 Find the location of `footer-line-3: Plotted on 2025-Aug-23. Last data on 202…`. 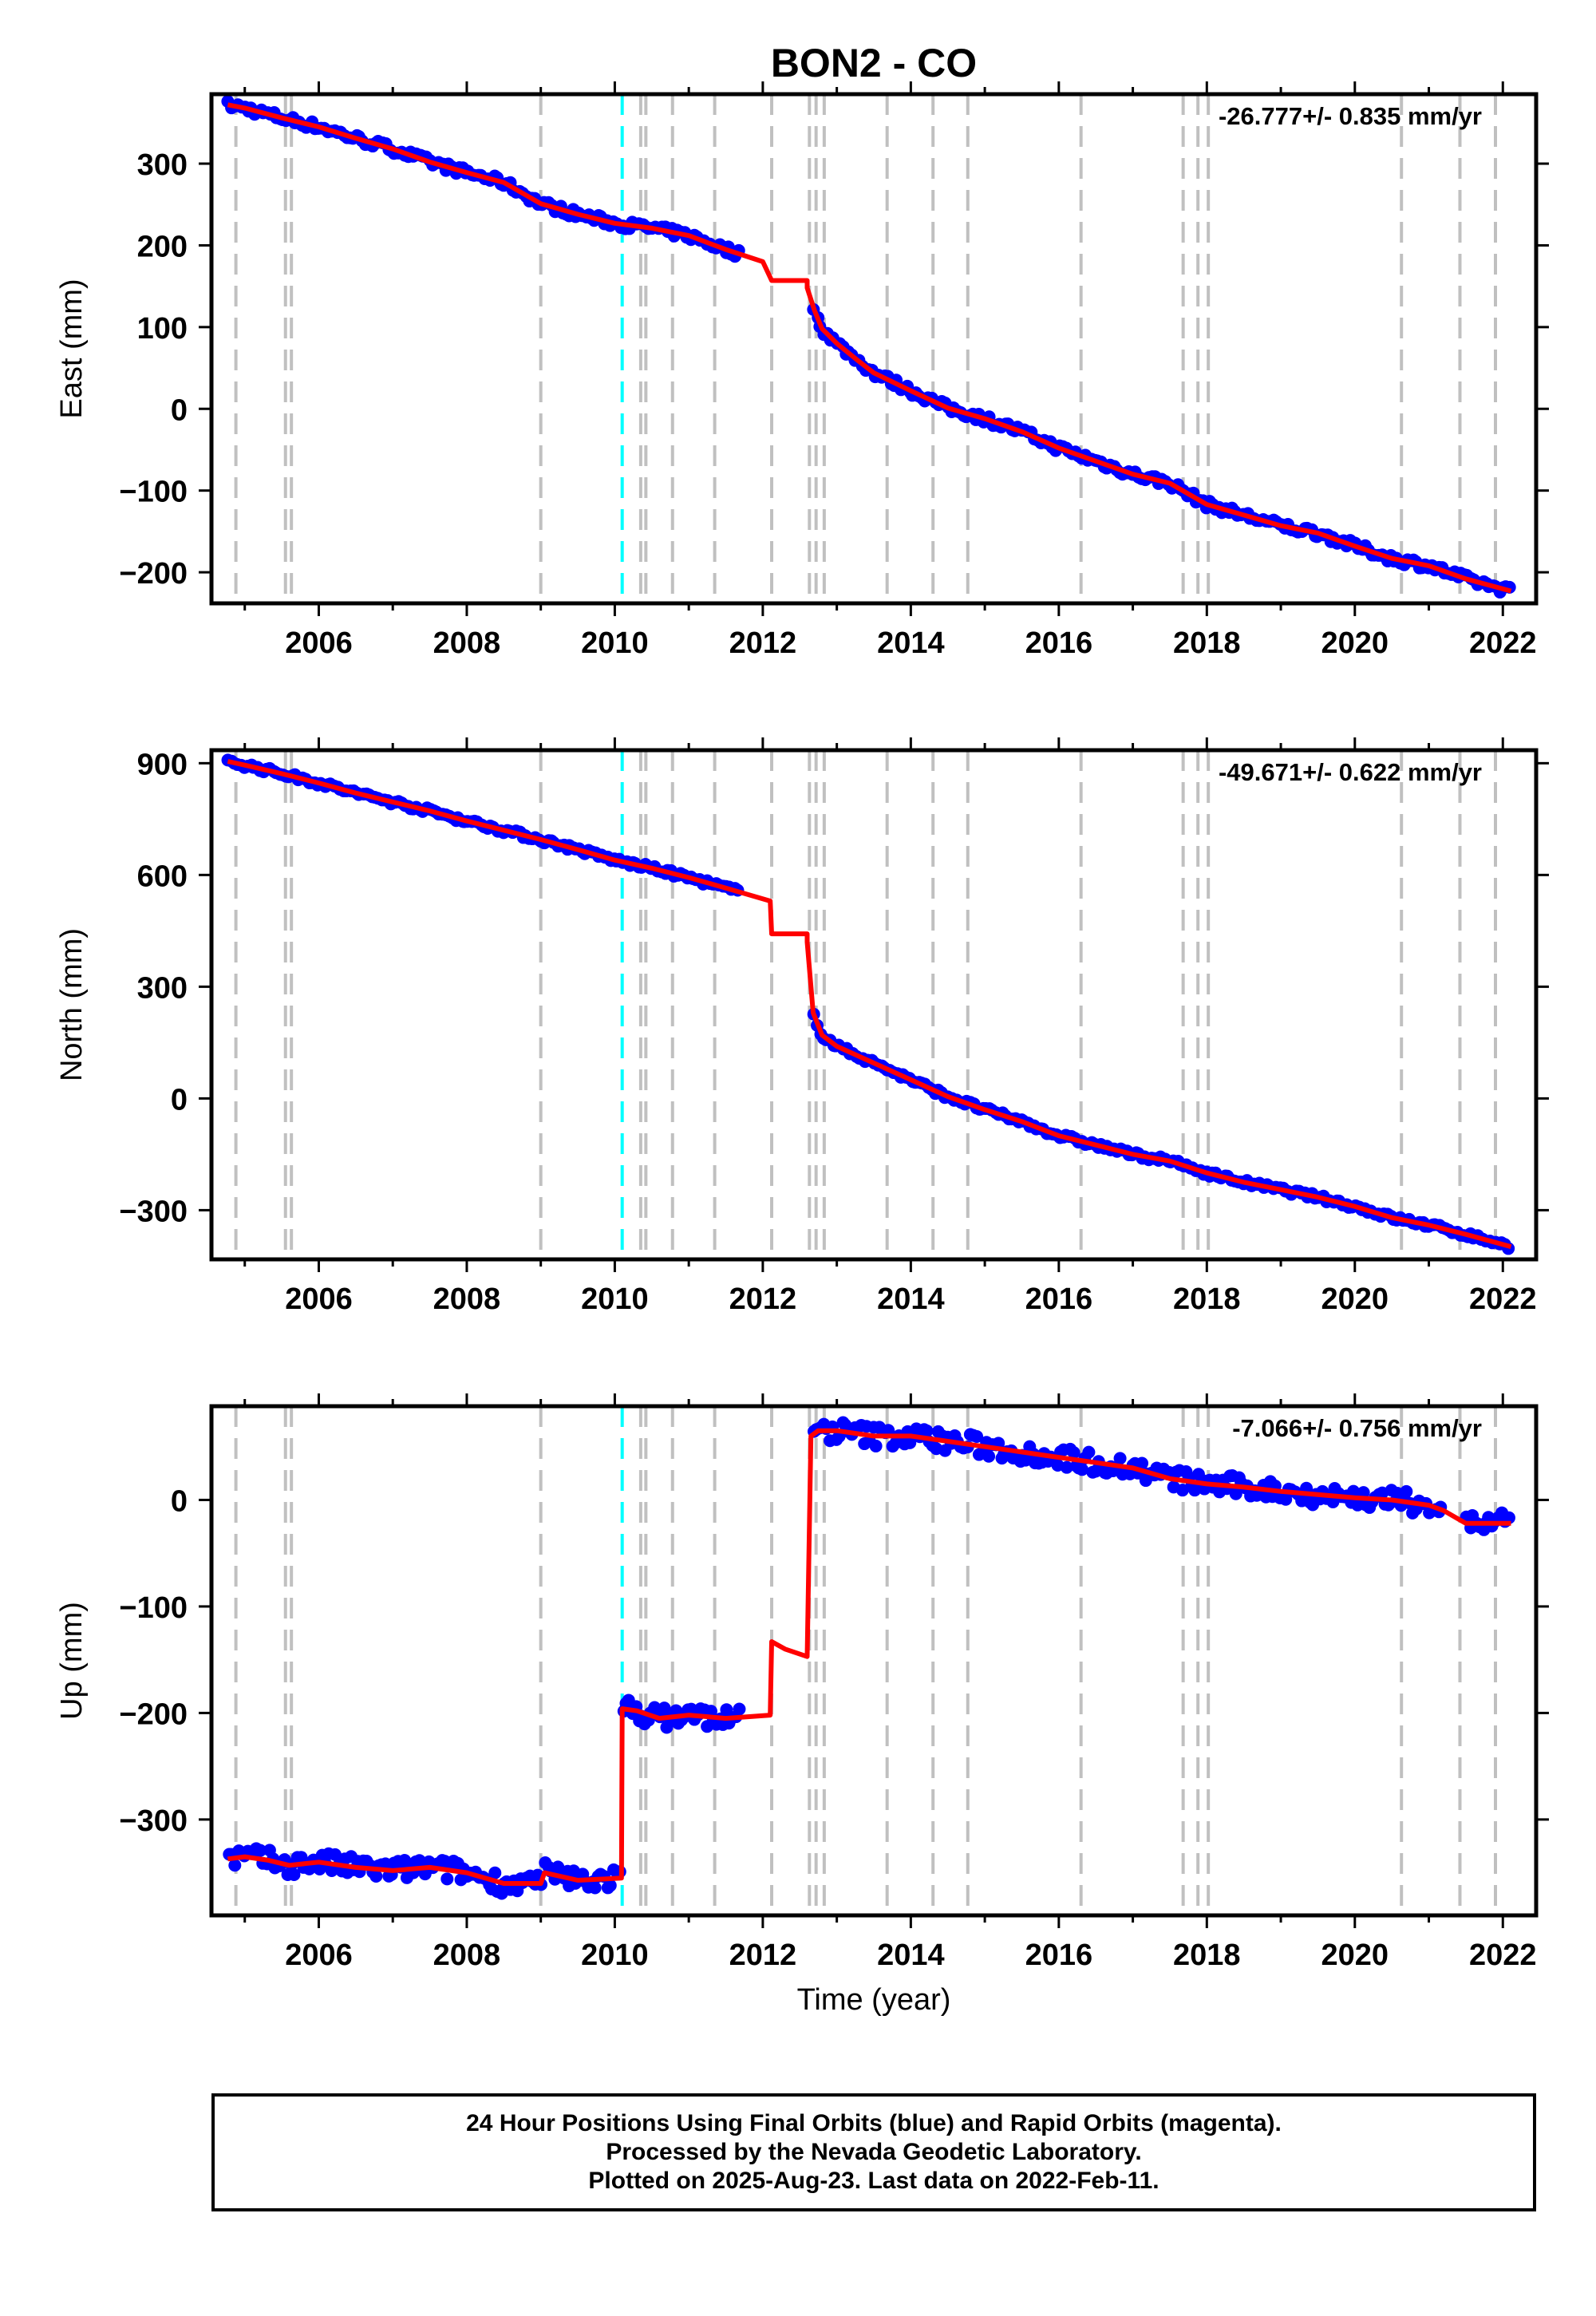

footer-line-3: Plotted on 2025-Aug-23. Last data on 202… is located at coordinates (873, 2181).